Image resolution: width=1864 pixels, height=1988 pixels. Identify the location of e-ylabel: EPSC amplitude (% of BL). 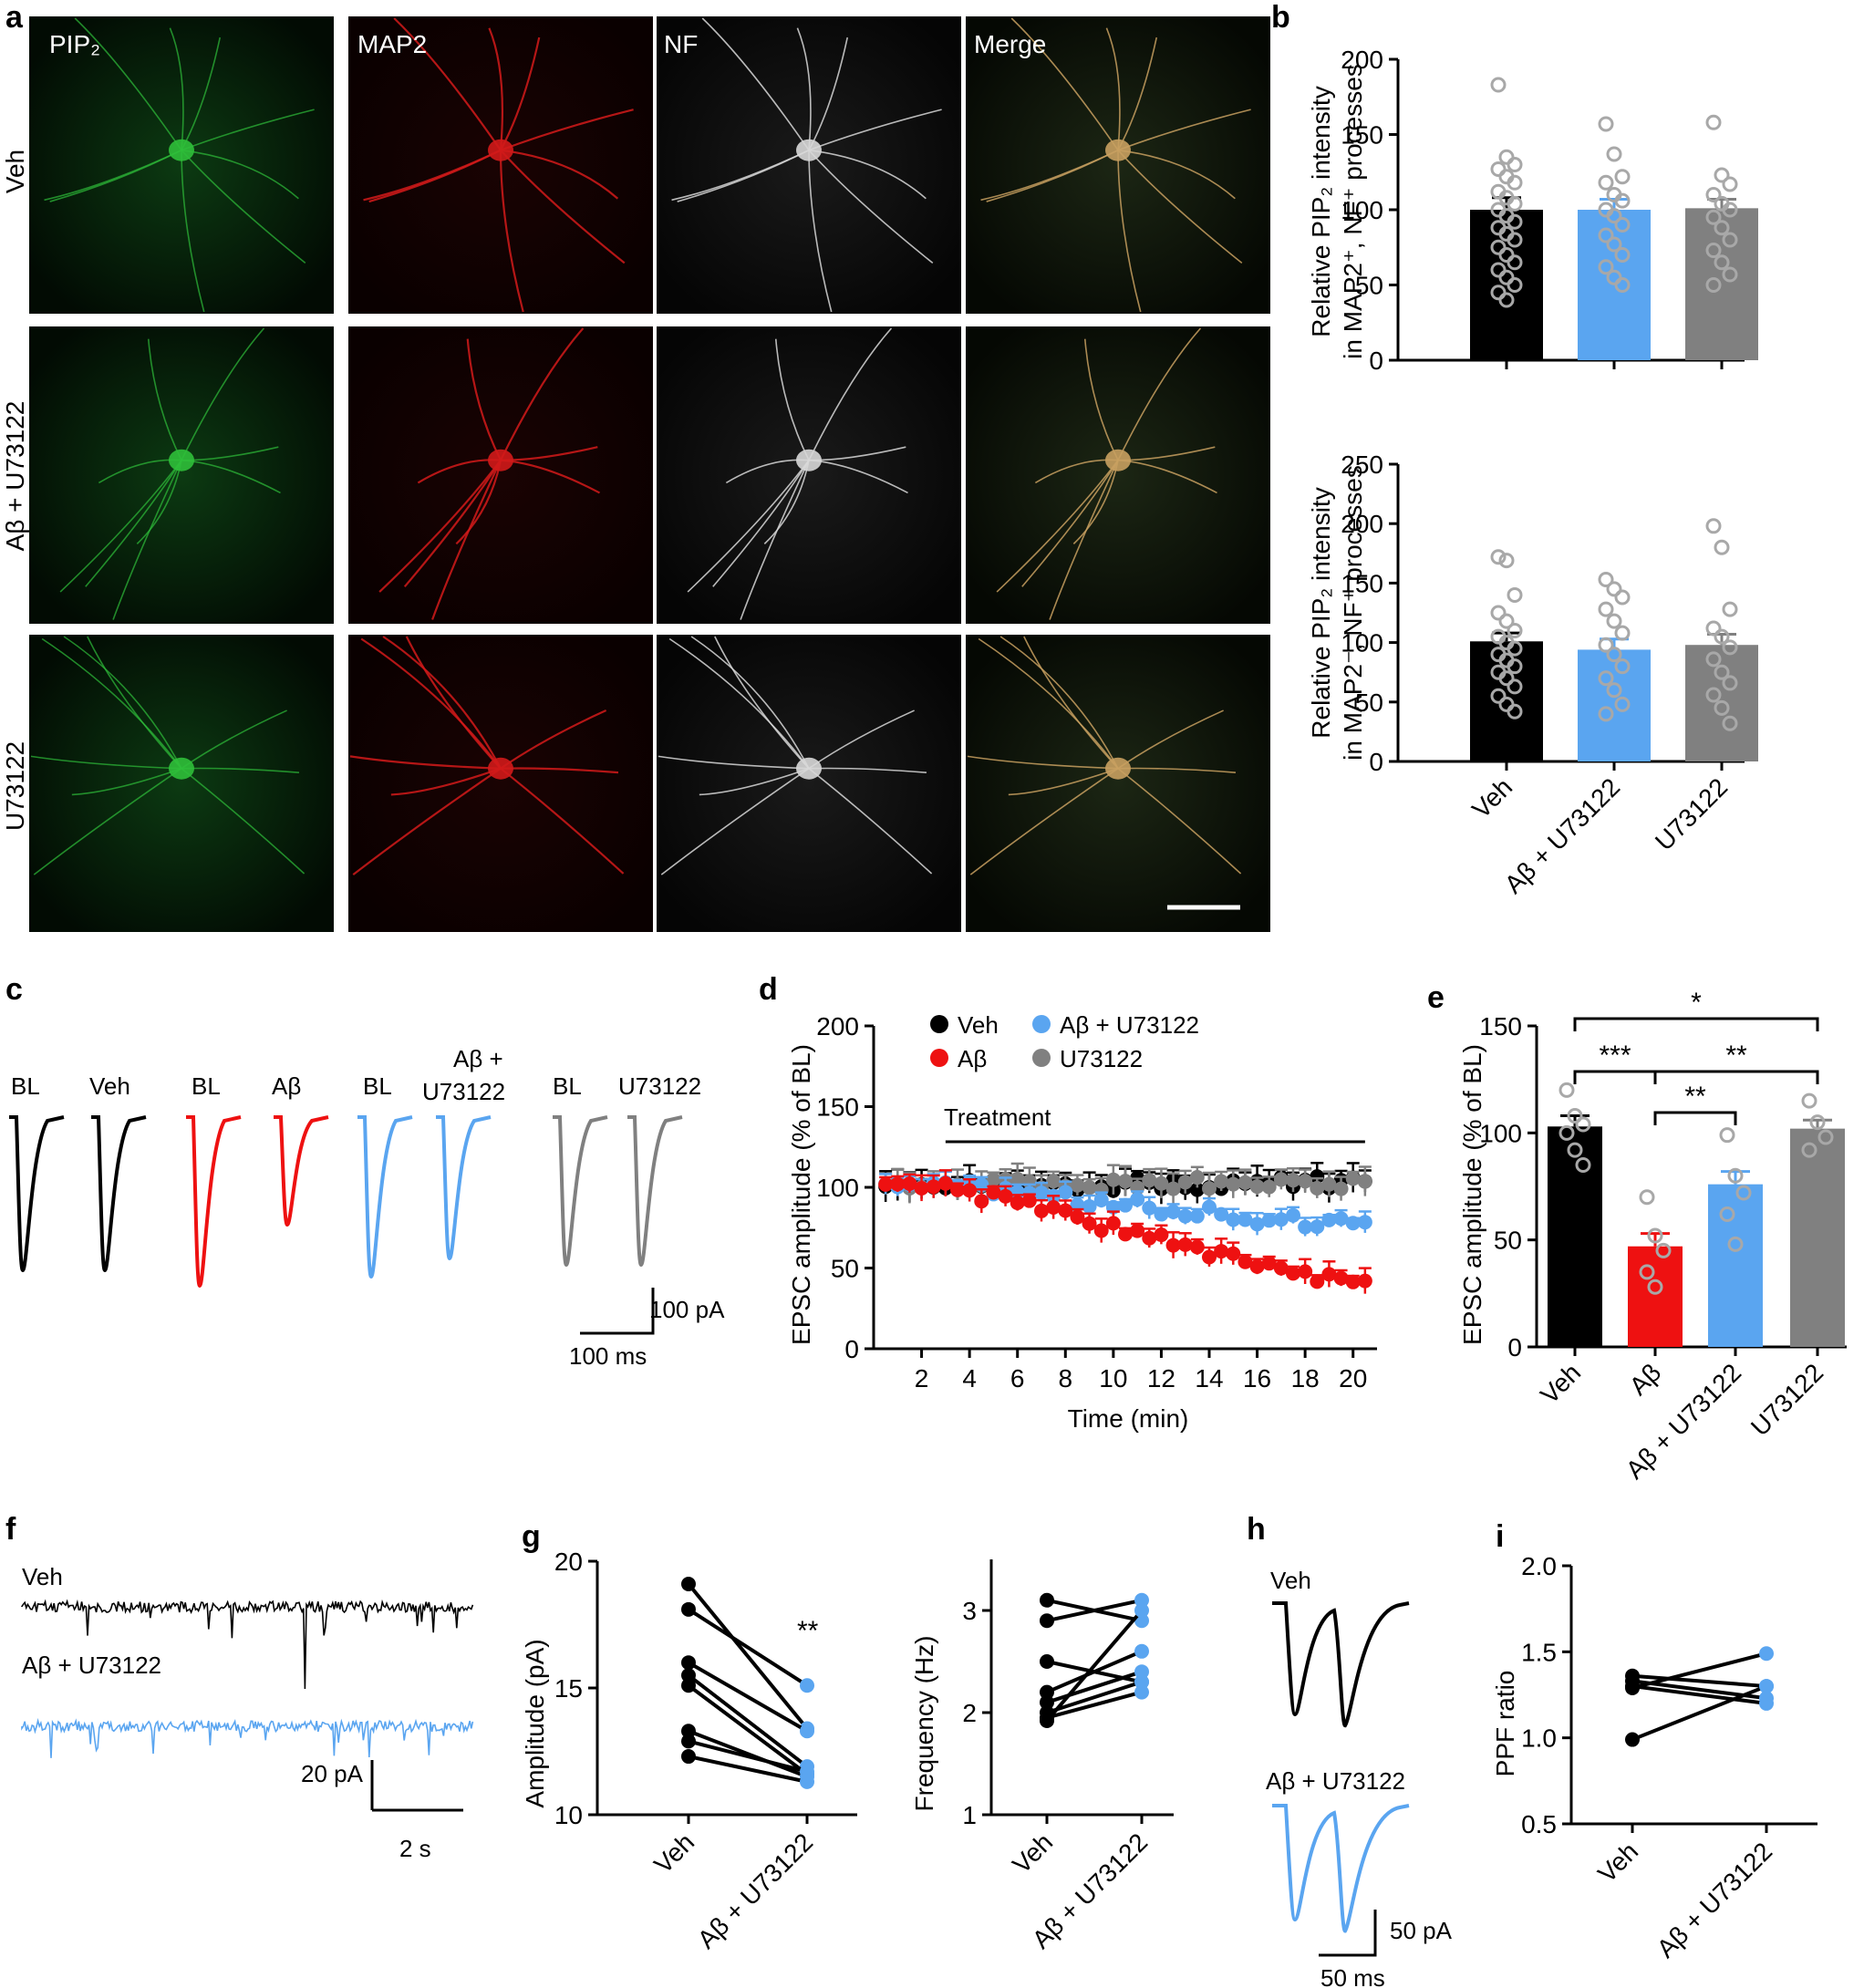
(1472, 1194).